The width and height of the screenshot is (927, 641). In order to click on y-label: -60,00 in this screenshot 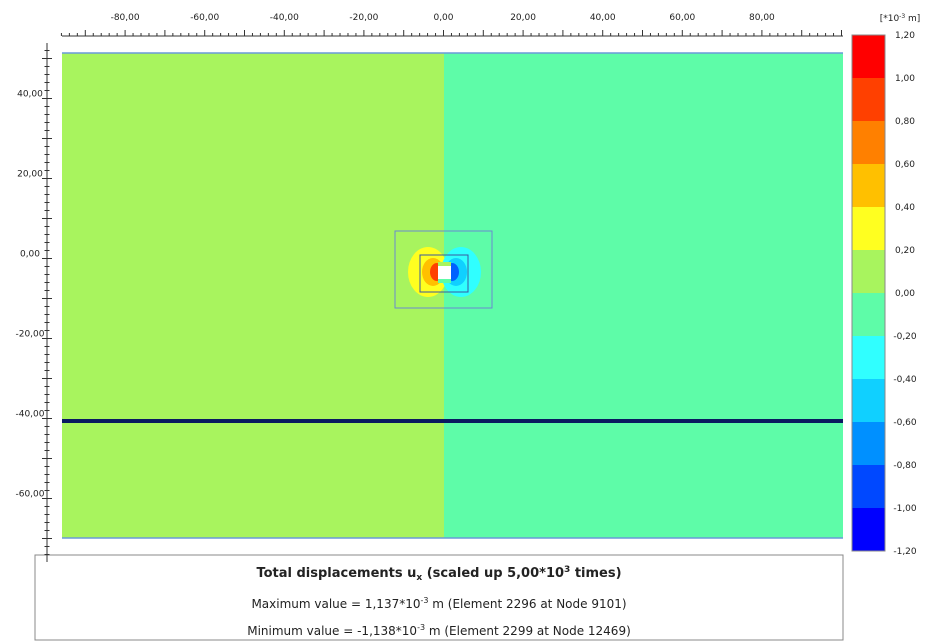, I will do `click(29, 495)`.